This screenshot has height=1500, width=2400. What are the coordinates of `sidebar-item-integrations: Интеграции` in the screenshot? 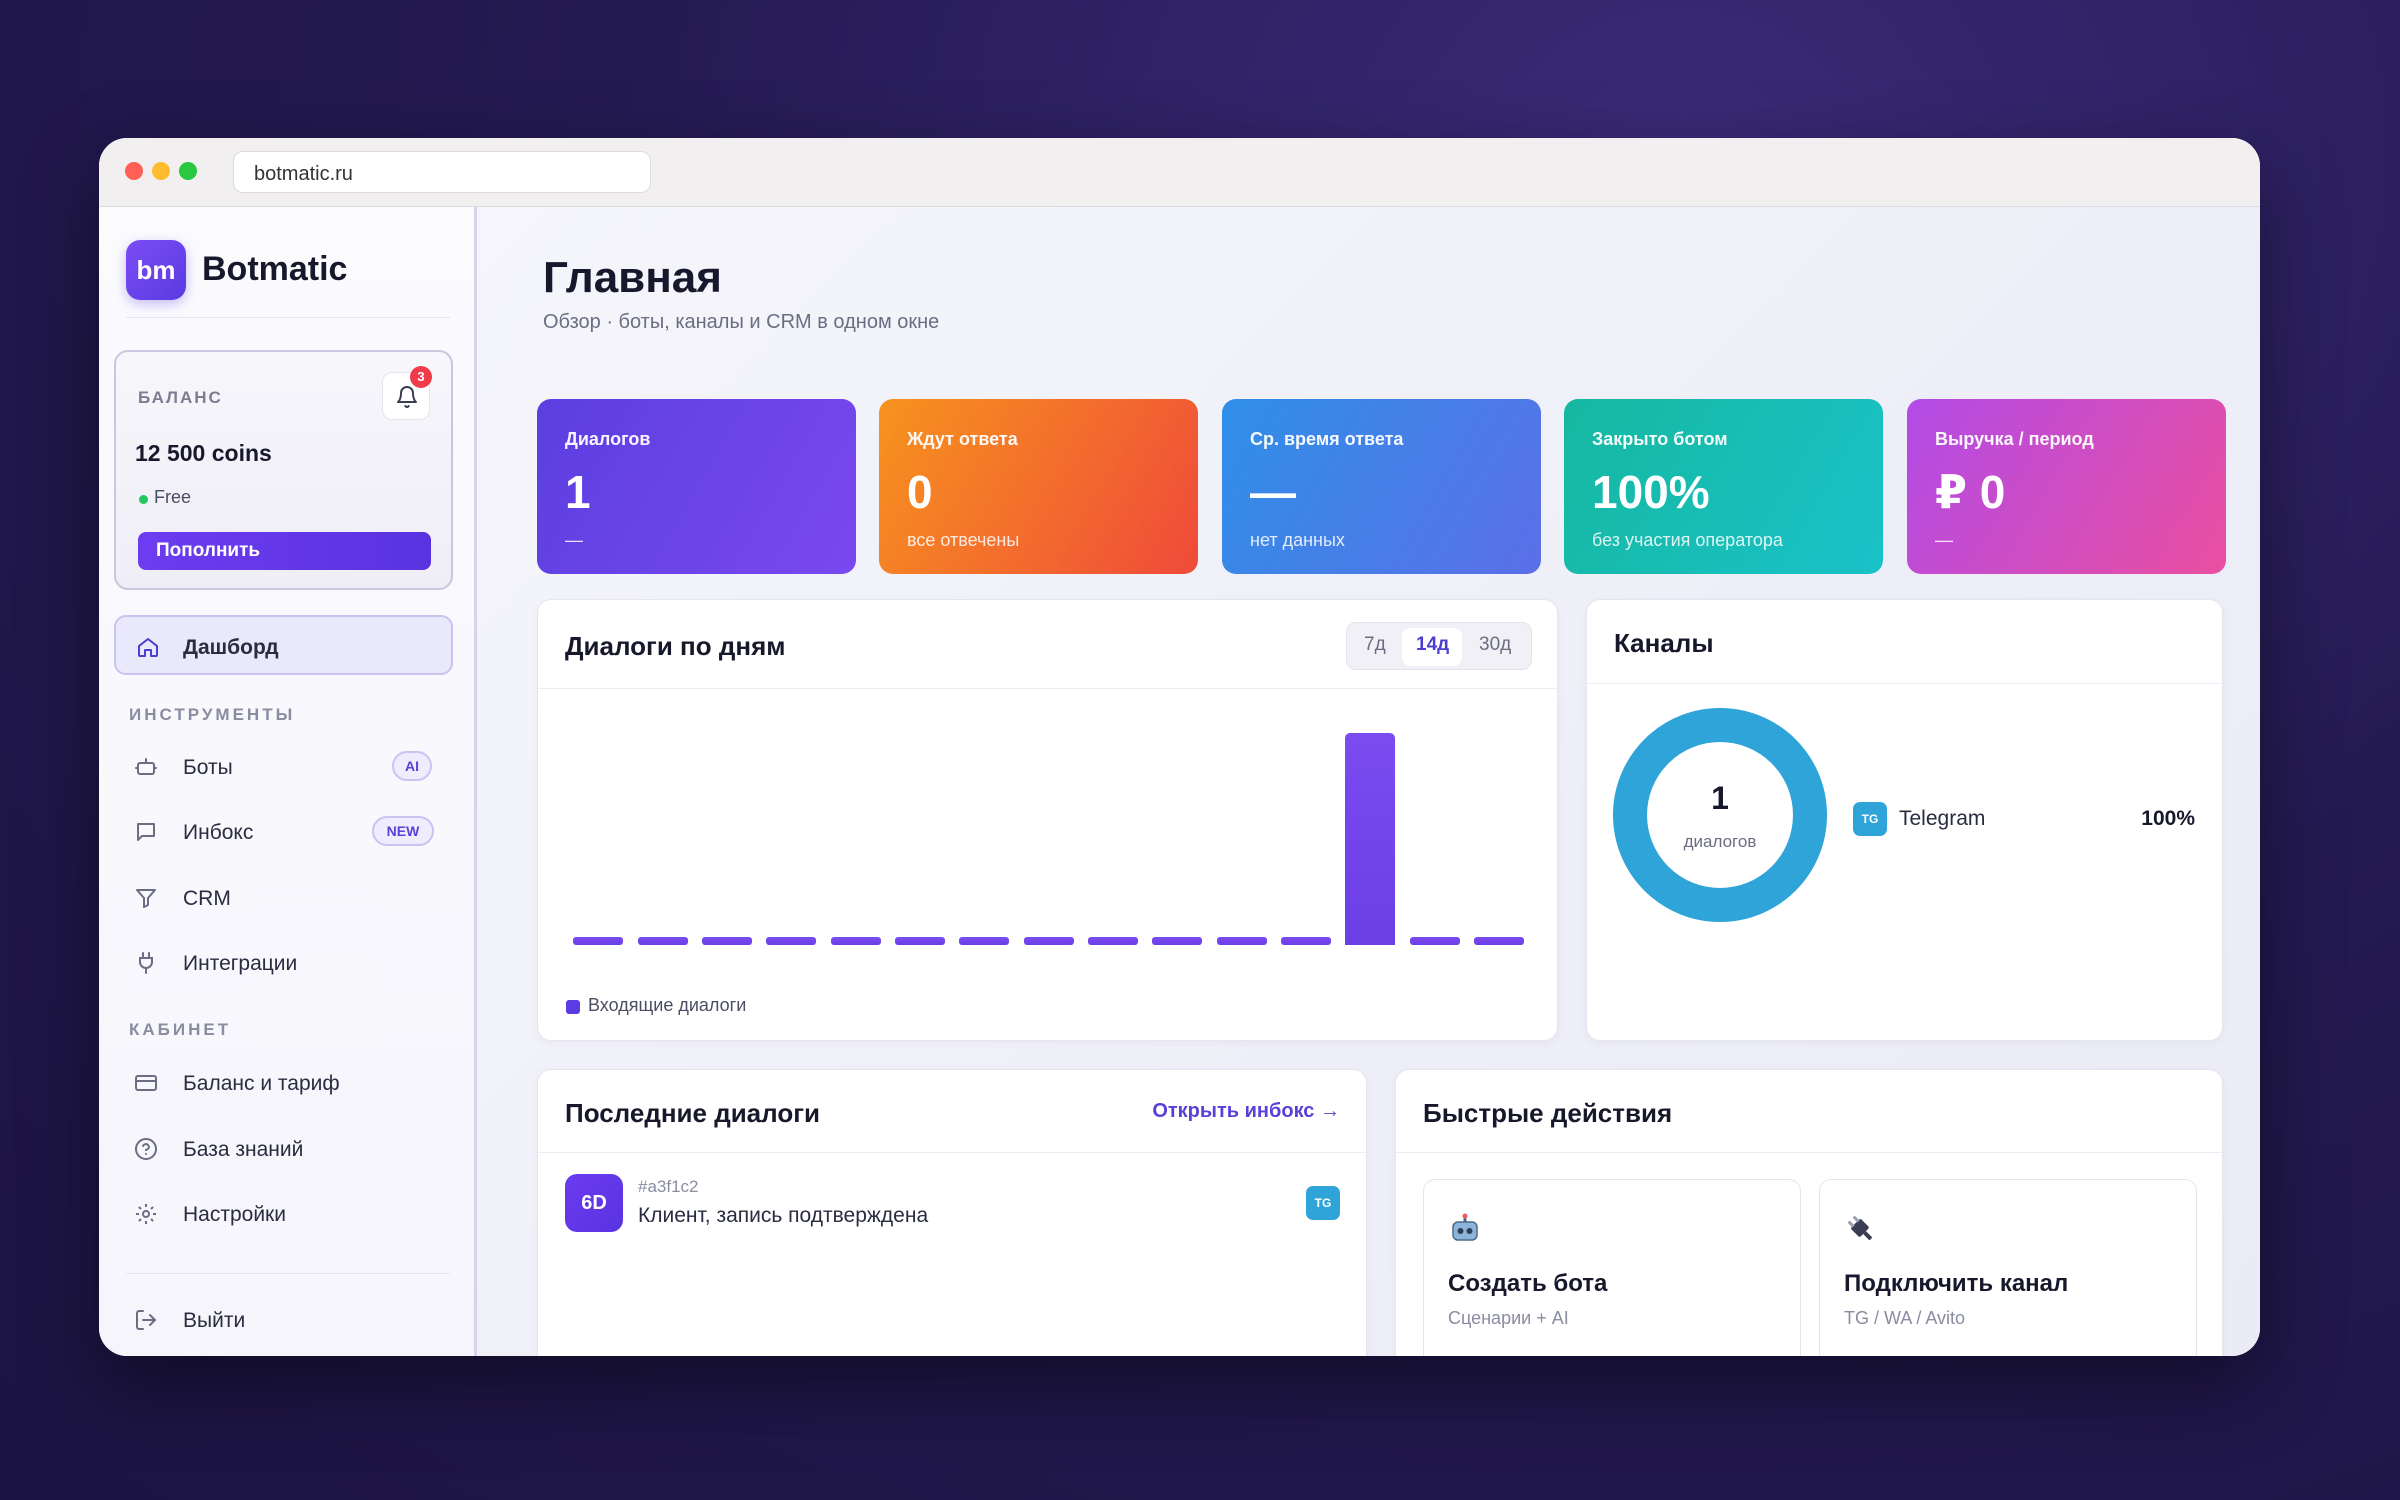 It's located at (283, 963).